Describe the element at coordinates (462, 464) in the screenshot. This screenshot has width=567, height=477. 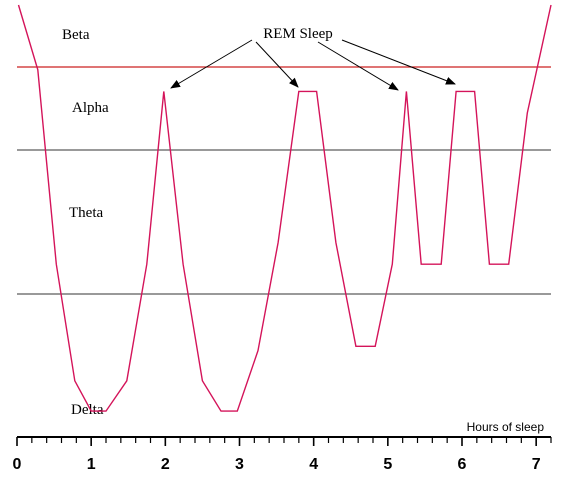
I see `x-tick-label: 6` at that location.